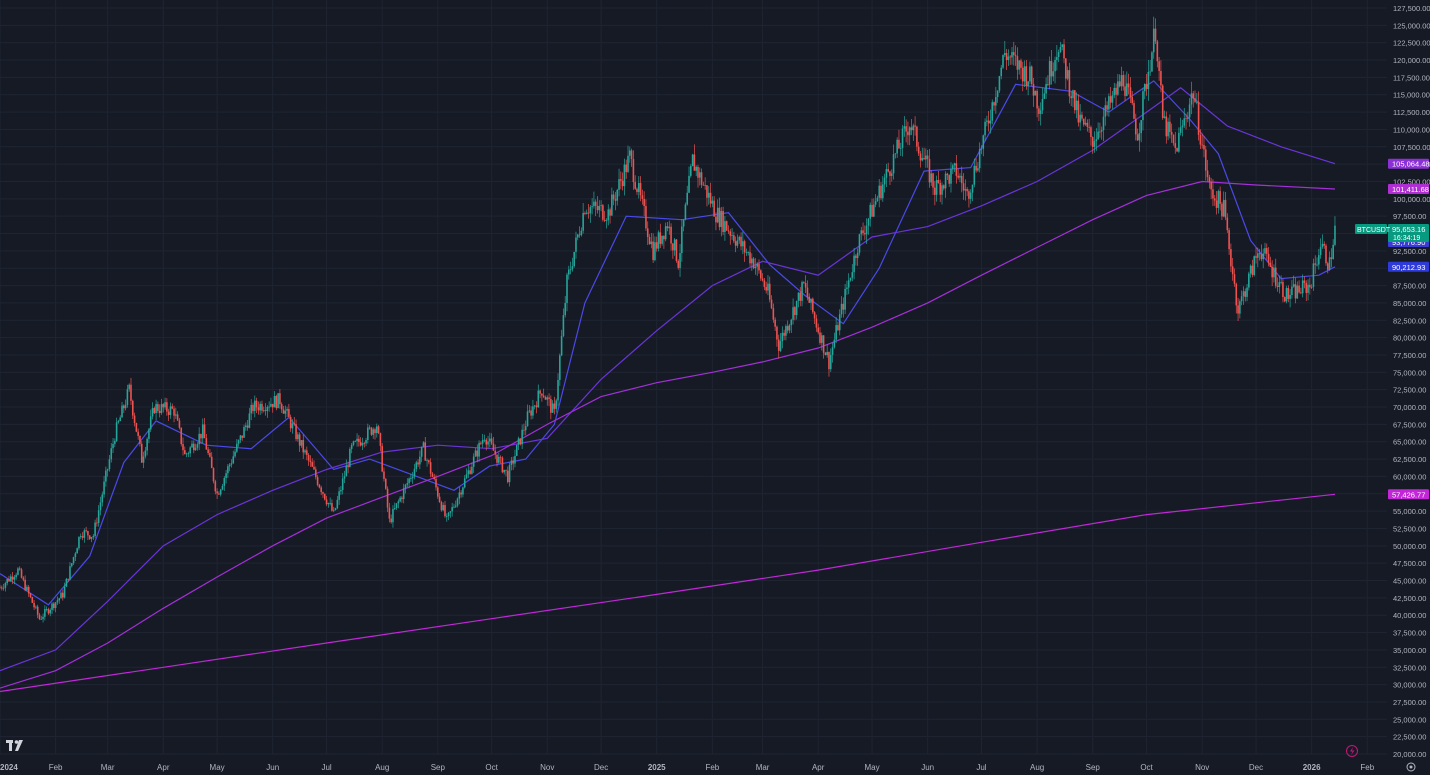 Image resolution: width=1430 pixels, height=775 pixels. What do you see at coordinates (1352, 751) in the screenshot?
I see `lightning-icon` at bounding box center [1352, 751].